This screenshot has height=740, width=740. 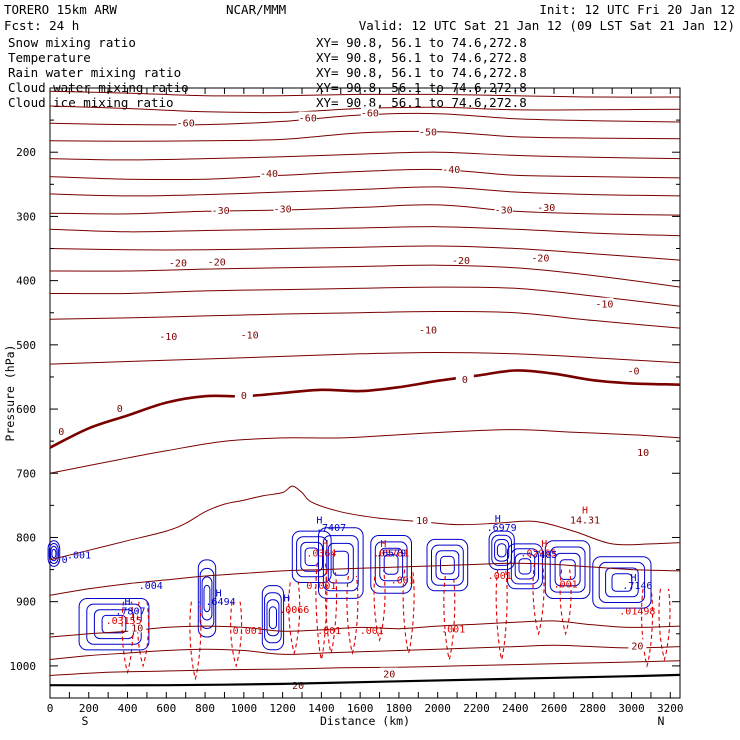 I want to click on y-tick-label: 300, so click(x=26, y=216).